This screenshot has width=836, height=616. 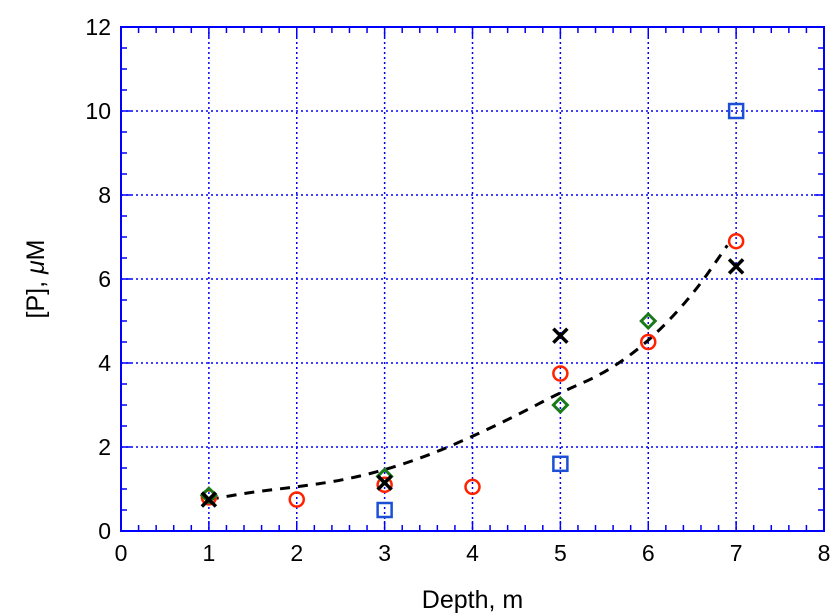 What do you see at coordinates (384, 553) in the screenshot?
I see `x-tick-label: 3` at bounding box center [384, 553].